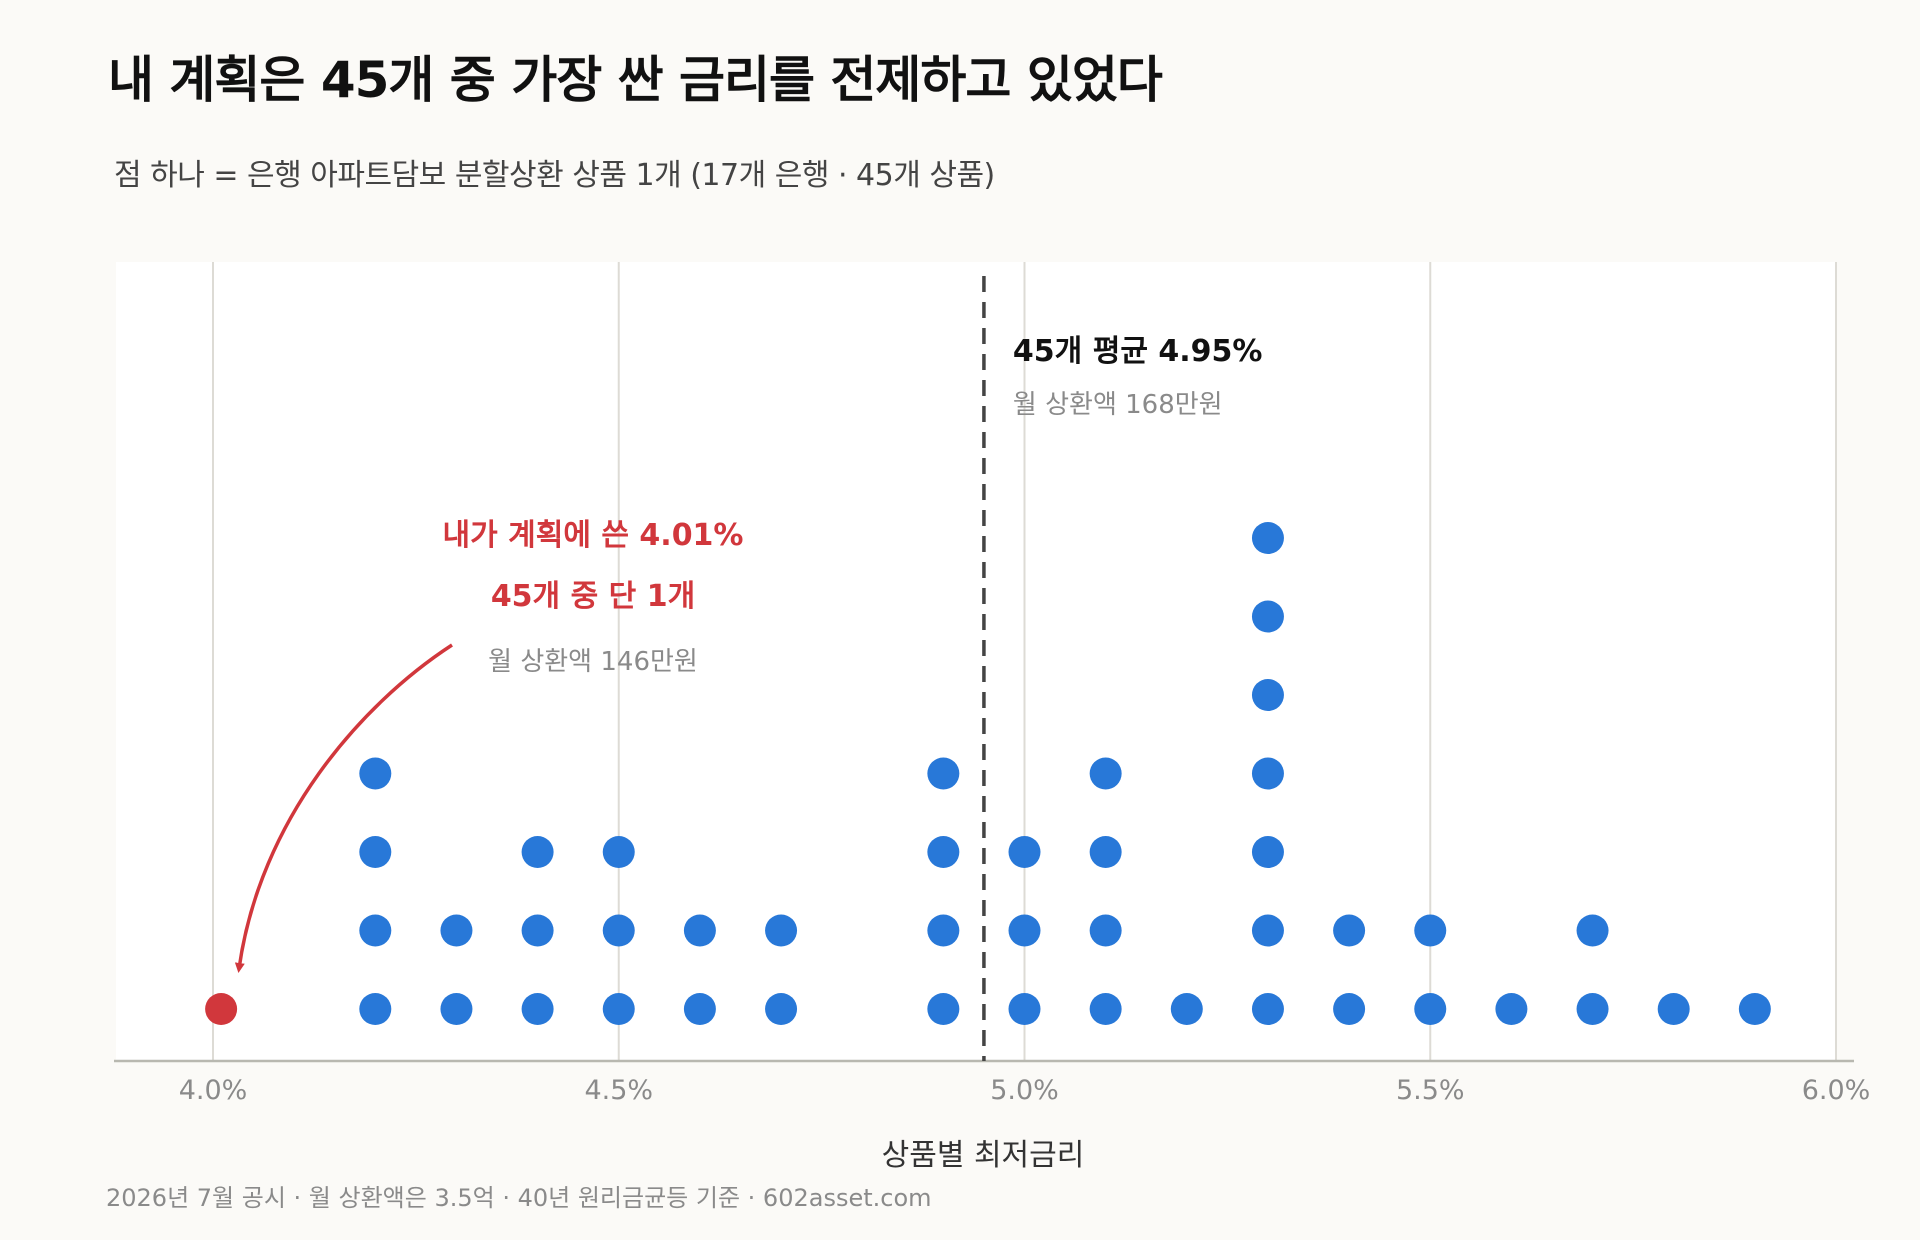  I want to click on x-axis-label: 상품별 최저금리, so click(983, 1155).